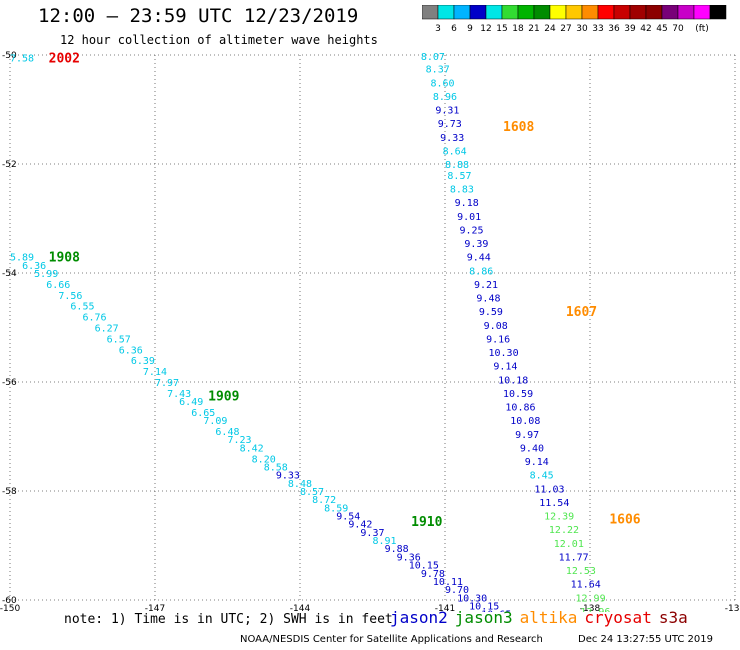 This screenshot has width=740, height=650. I want to click on colorbar-tick-label: 30, so click(582, 29).